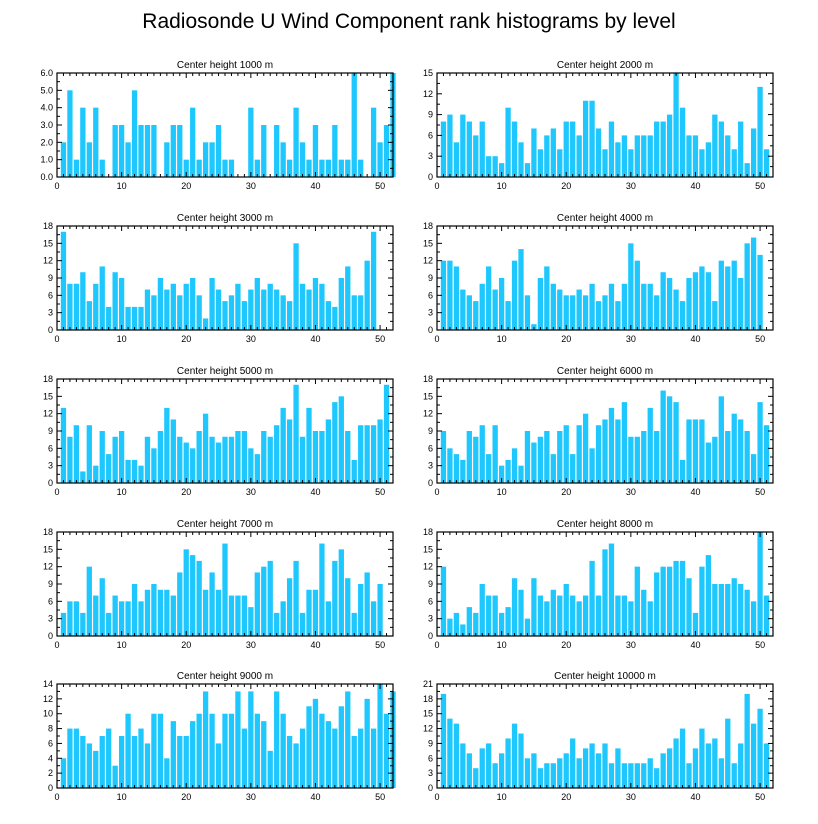 This screenshot has width=818, height=824. I want to click on y-tick-label: 4.0, so click(46, 108).